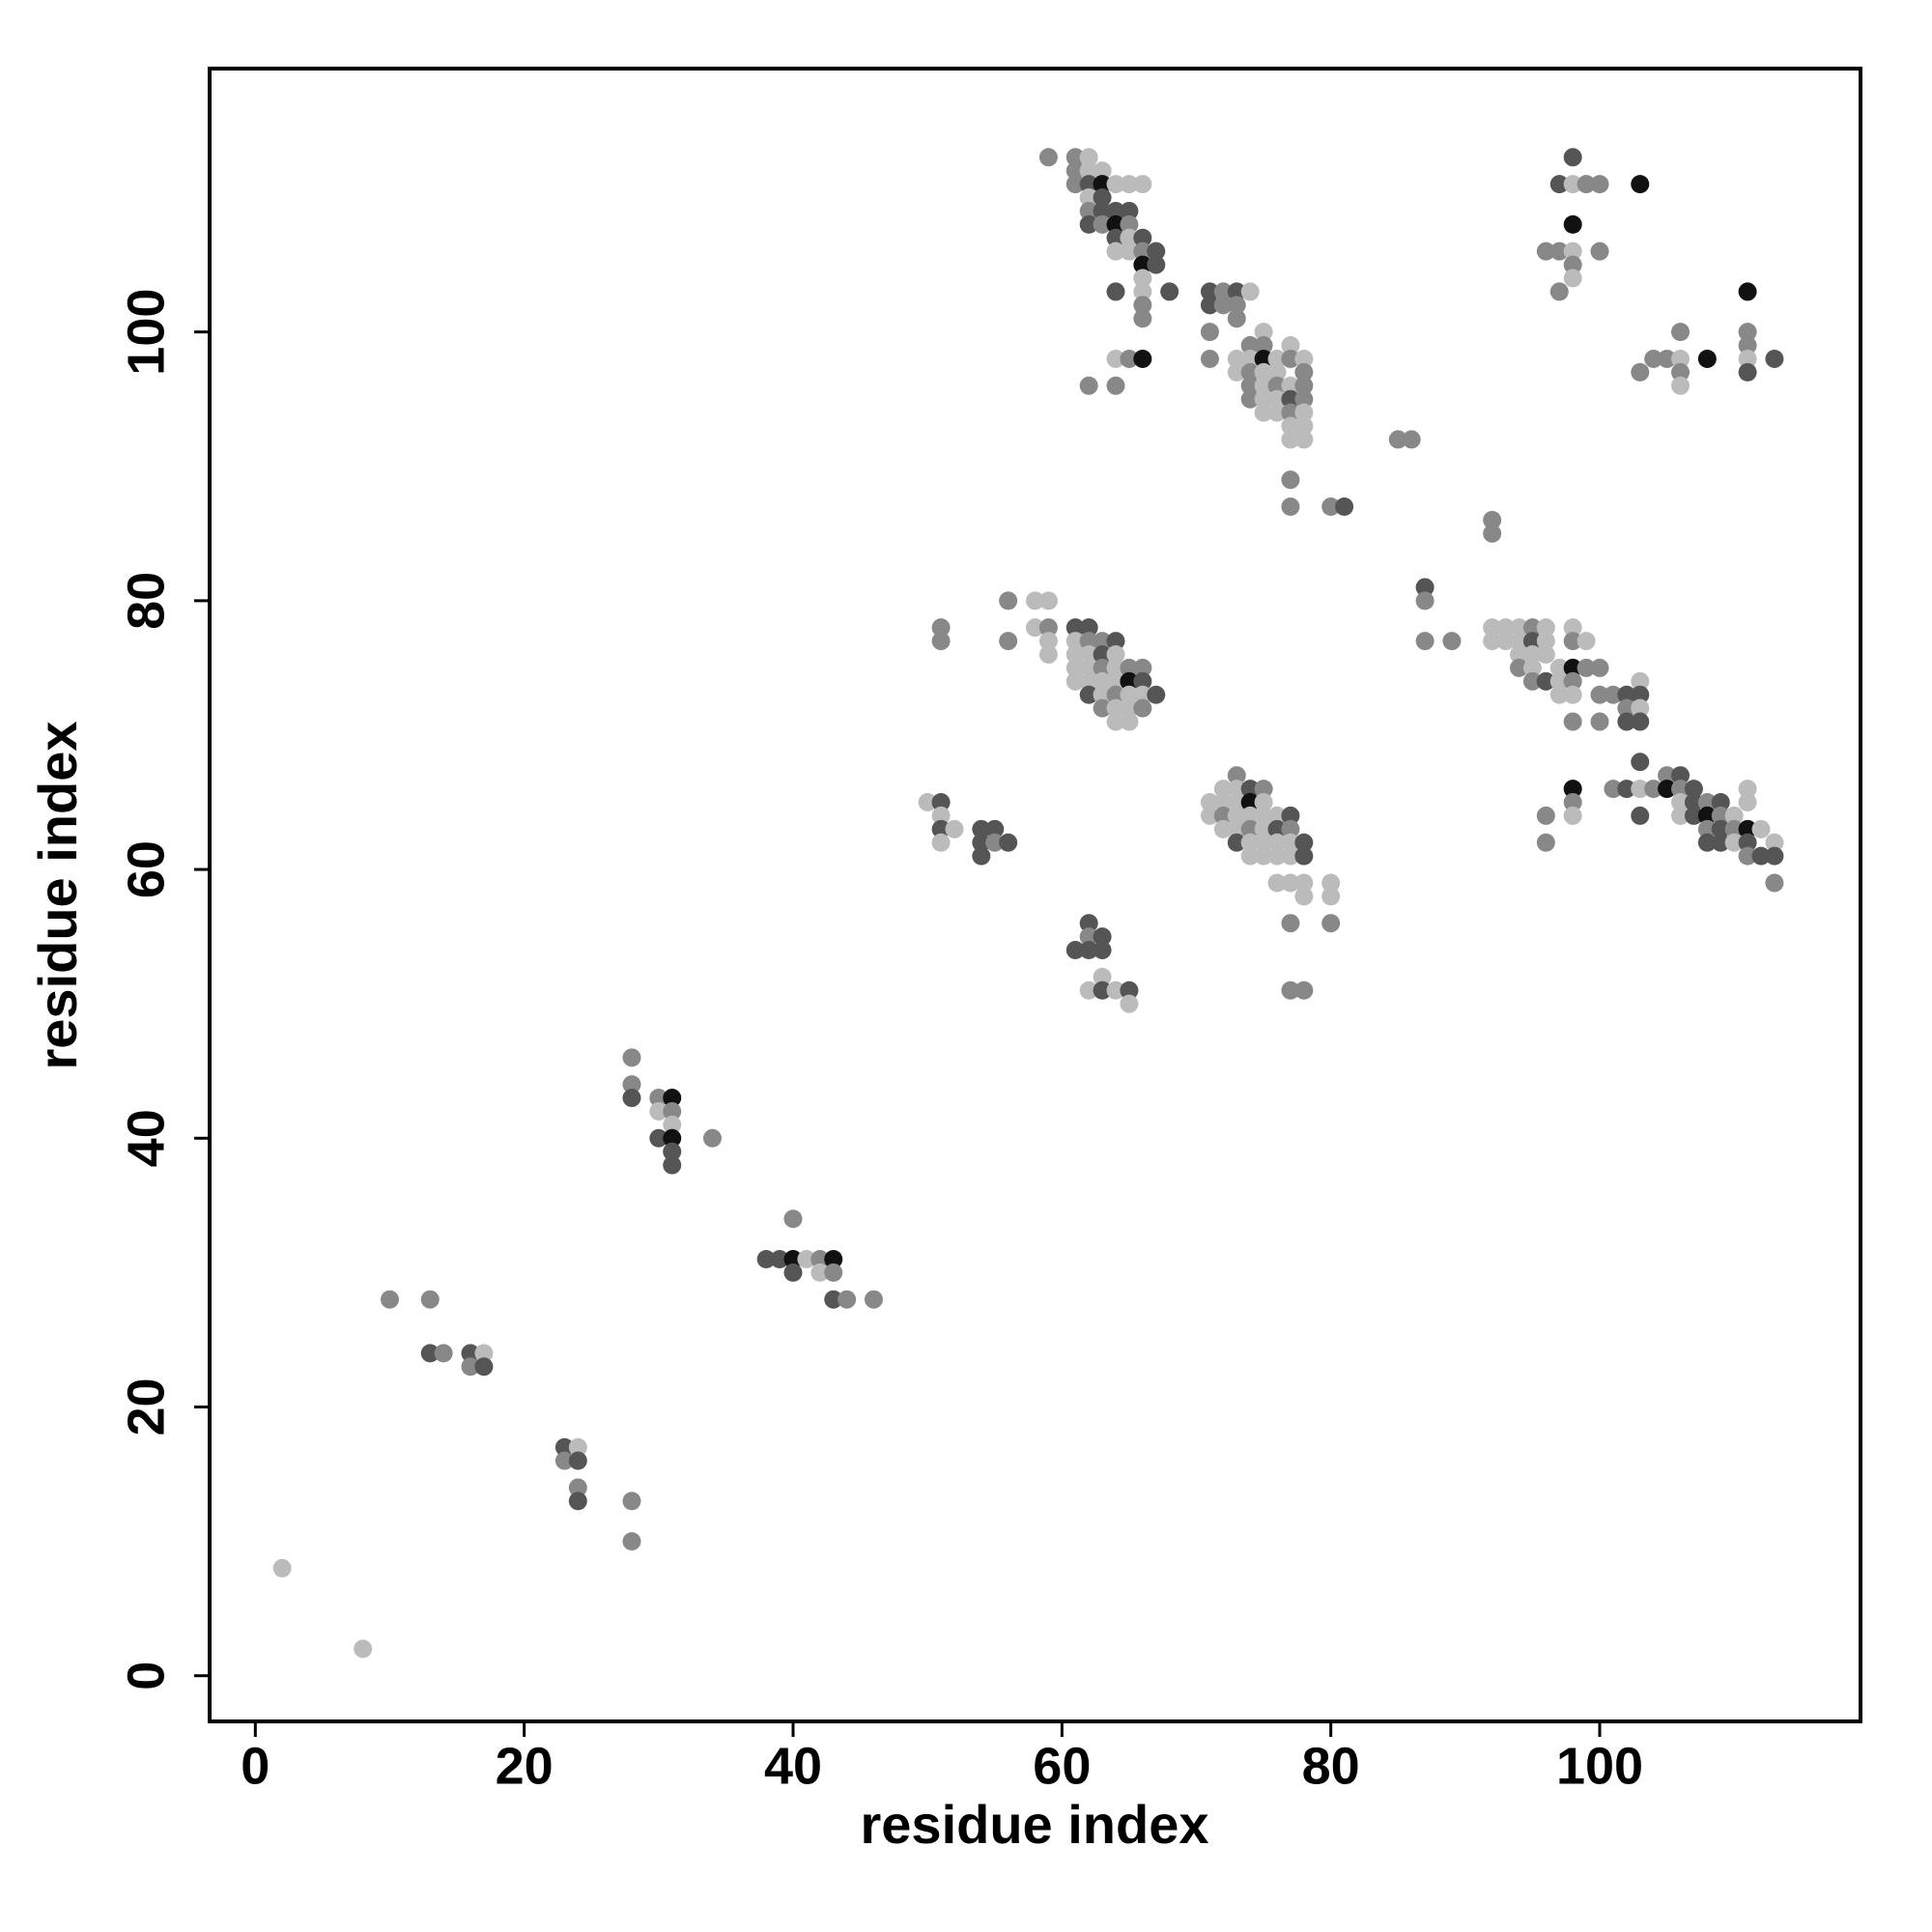  I want to click on y-tick-label: 80, so click(146, 601).